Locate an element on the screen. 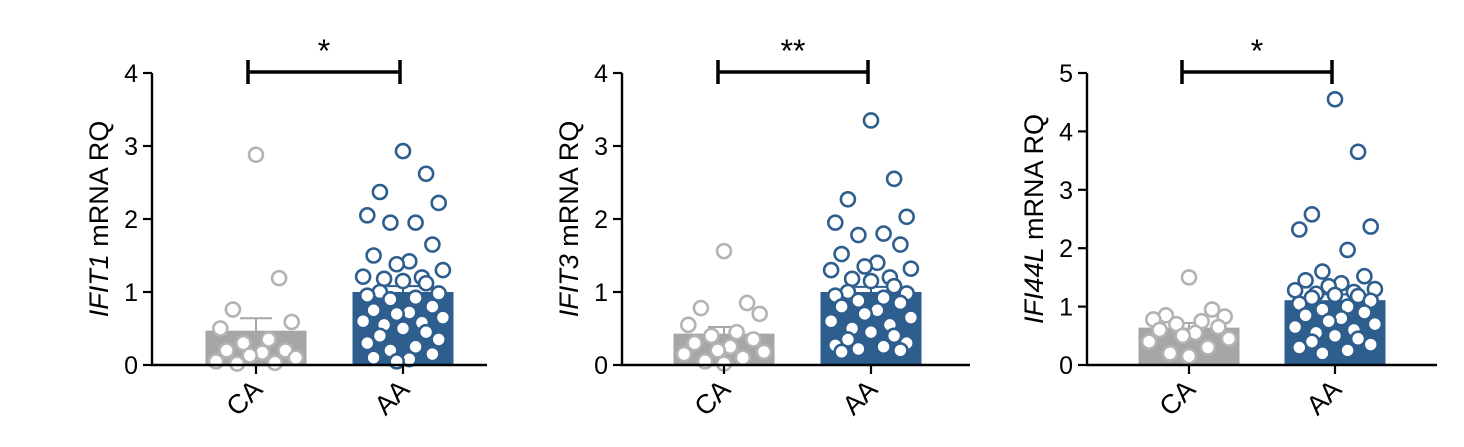 This screenshot has height=447, width=1464. y-axis-label: IFI44L mRNA RQ is located at coordinates (1034, 219).